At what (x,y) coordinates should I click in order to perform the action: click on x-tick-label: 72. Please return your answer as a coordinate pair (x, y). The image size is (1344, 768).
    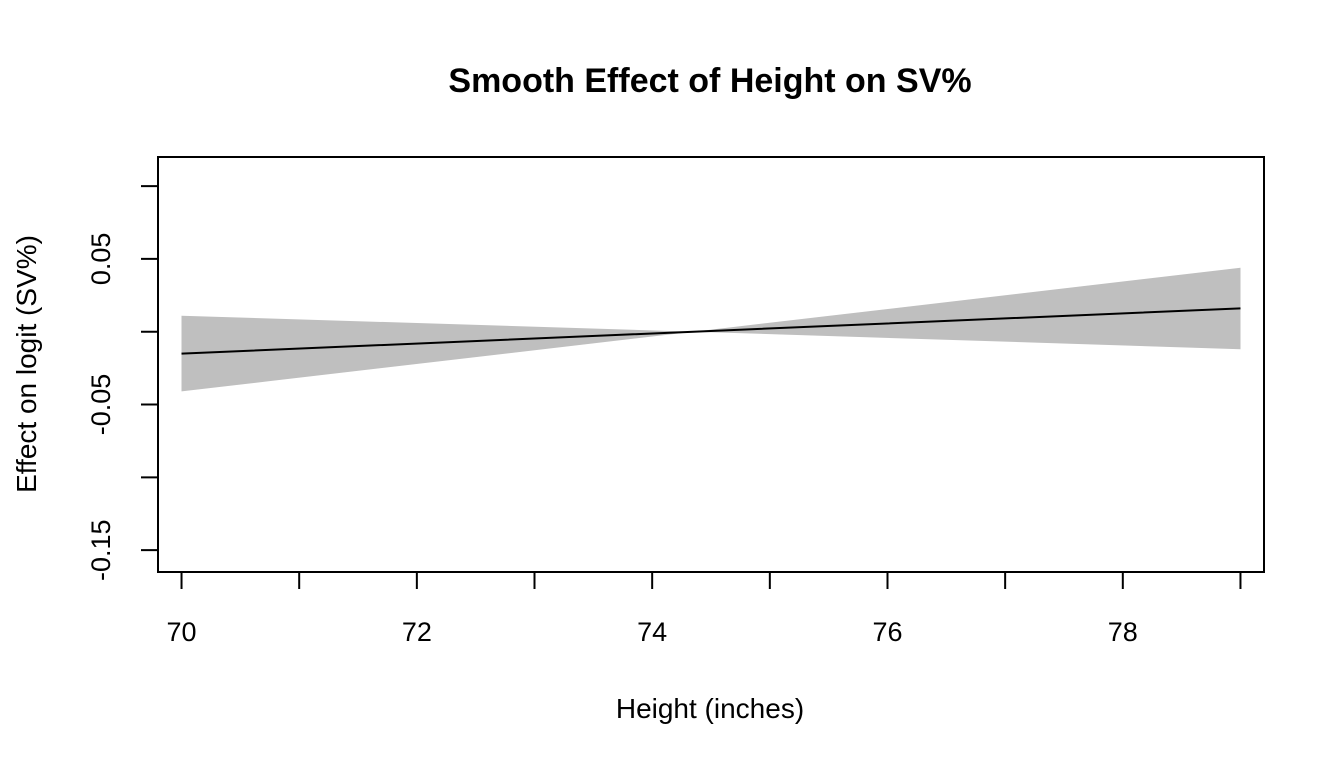
    Looking at the image, I should click on (417, 632).